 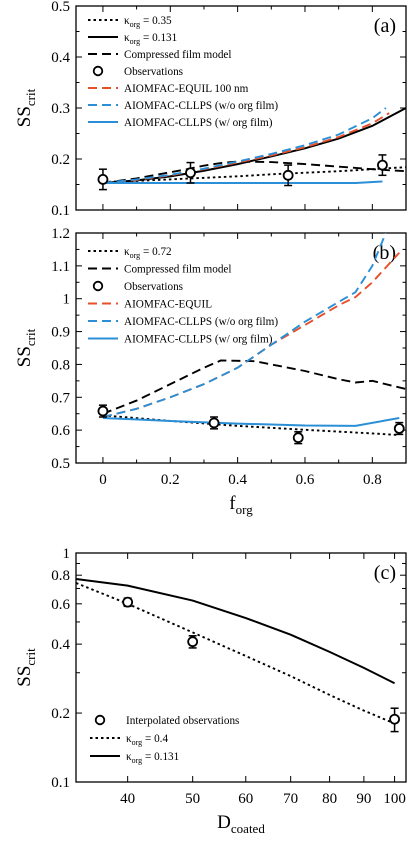 What do you see at coordinates (329, 799) in the screenshot?
I see `x-tick-label: 80` at bounding box center [329, 799].